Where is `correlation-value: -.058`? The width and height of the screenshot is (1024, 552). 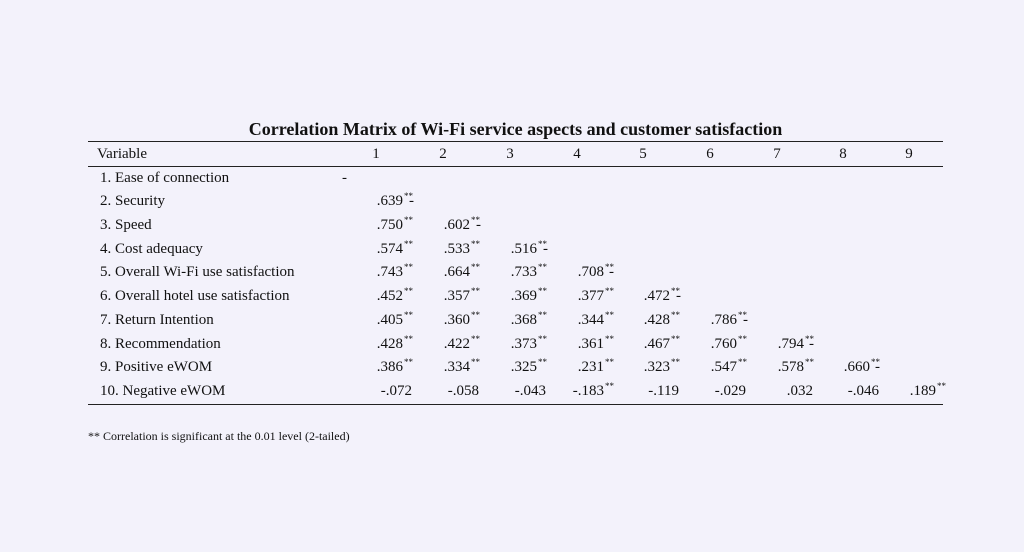
correlation-value: -.058 is located at coordinates (463, 391).